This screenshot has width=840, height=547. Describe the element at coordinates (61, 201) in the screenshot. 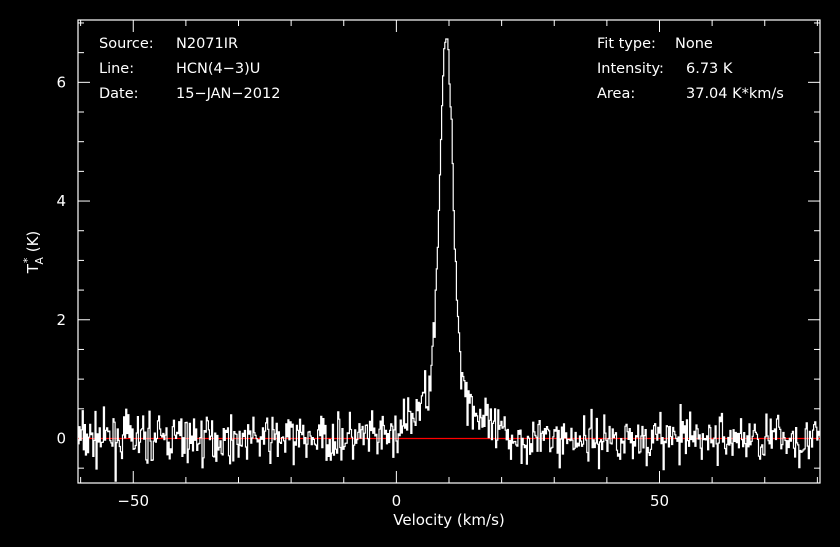

I see `y-tick-label: 4` at that location.